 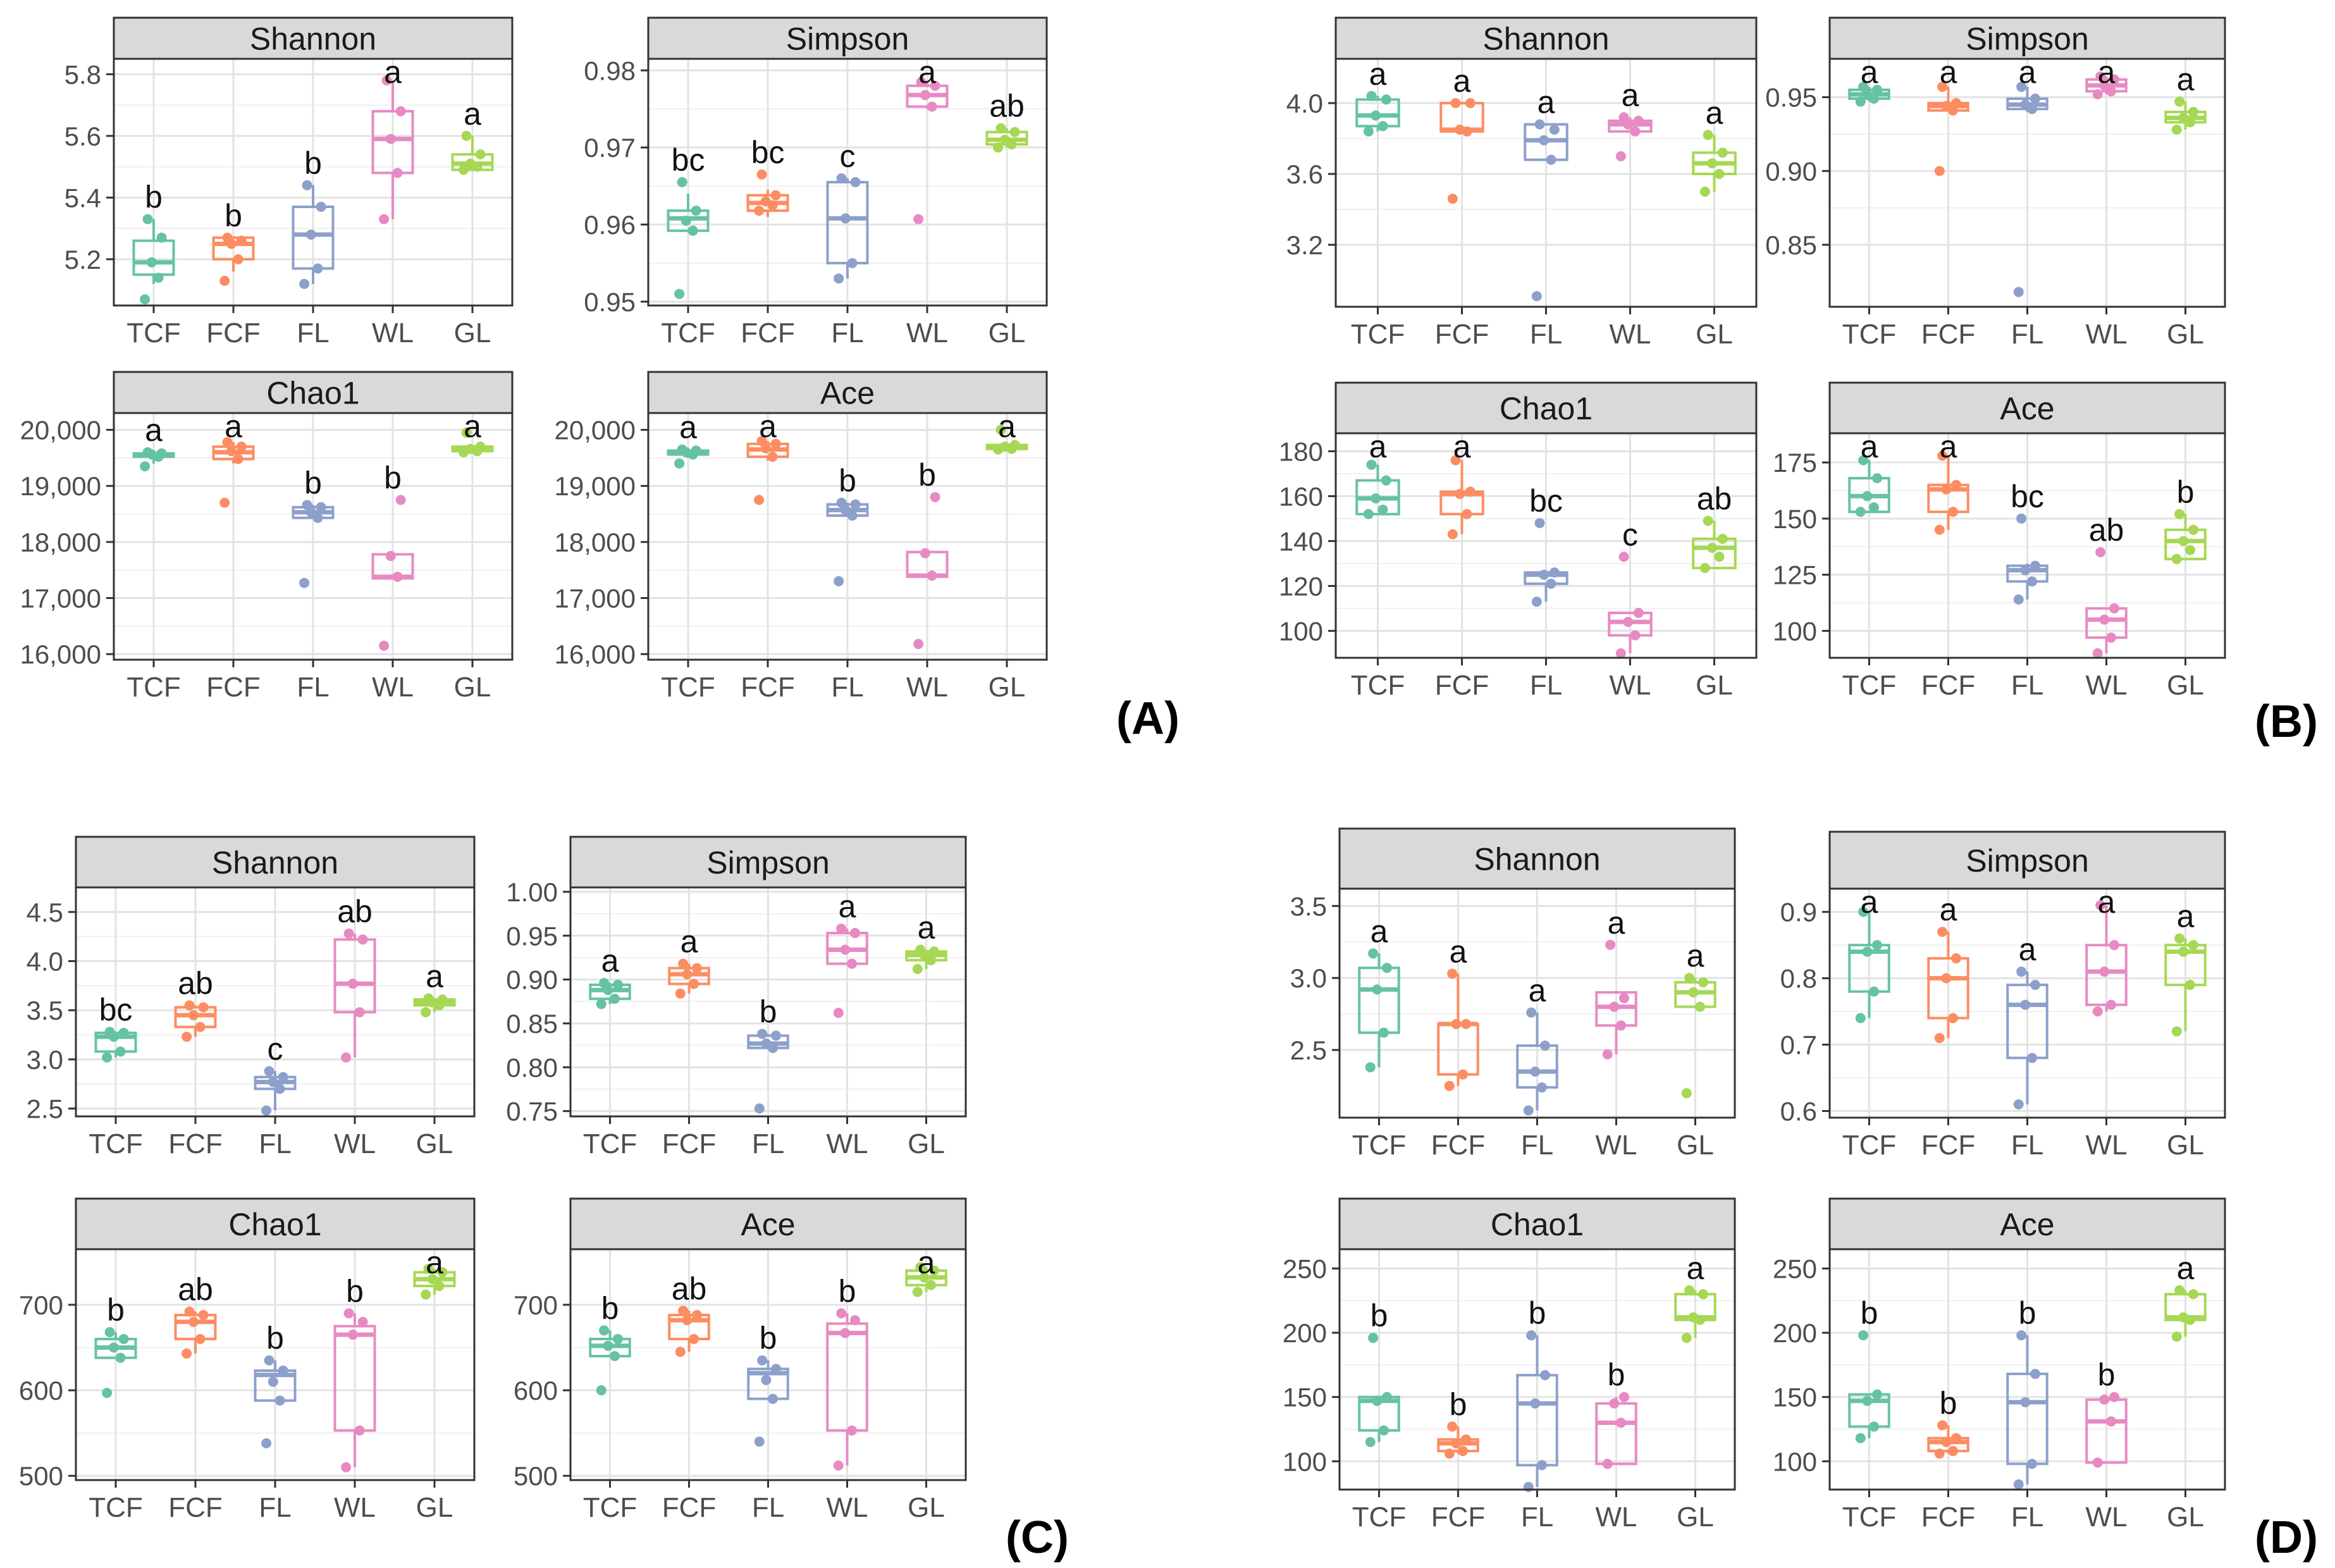 I want to click on y-tick-label: 100, so click(x=1301, y=631).